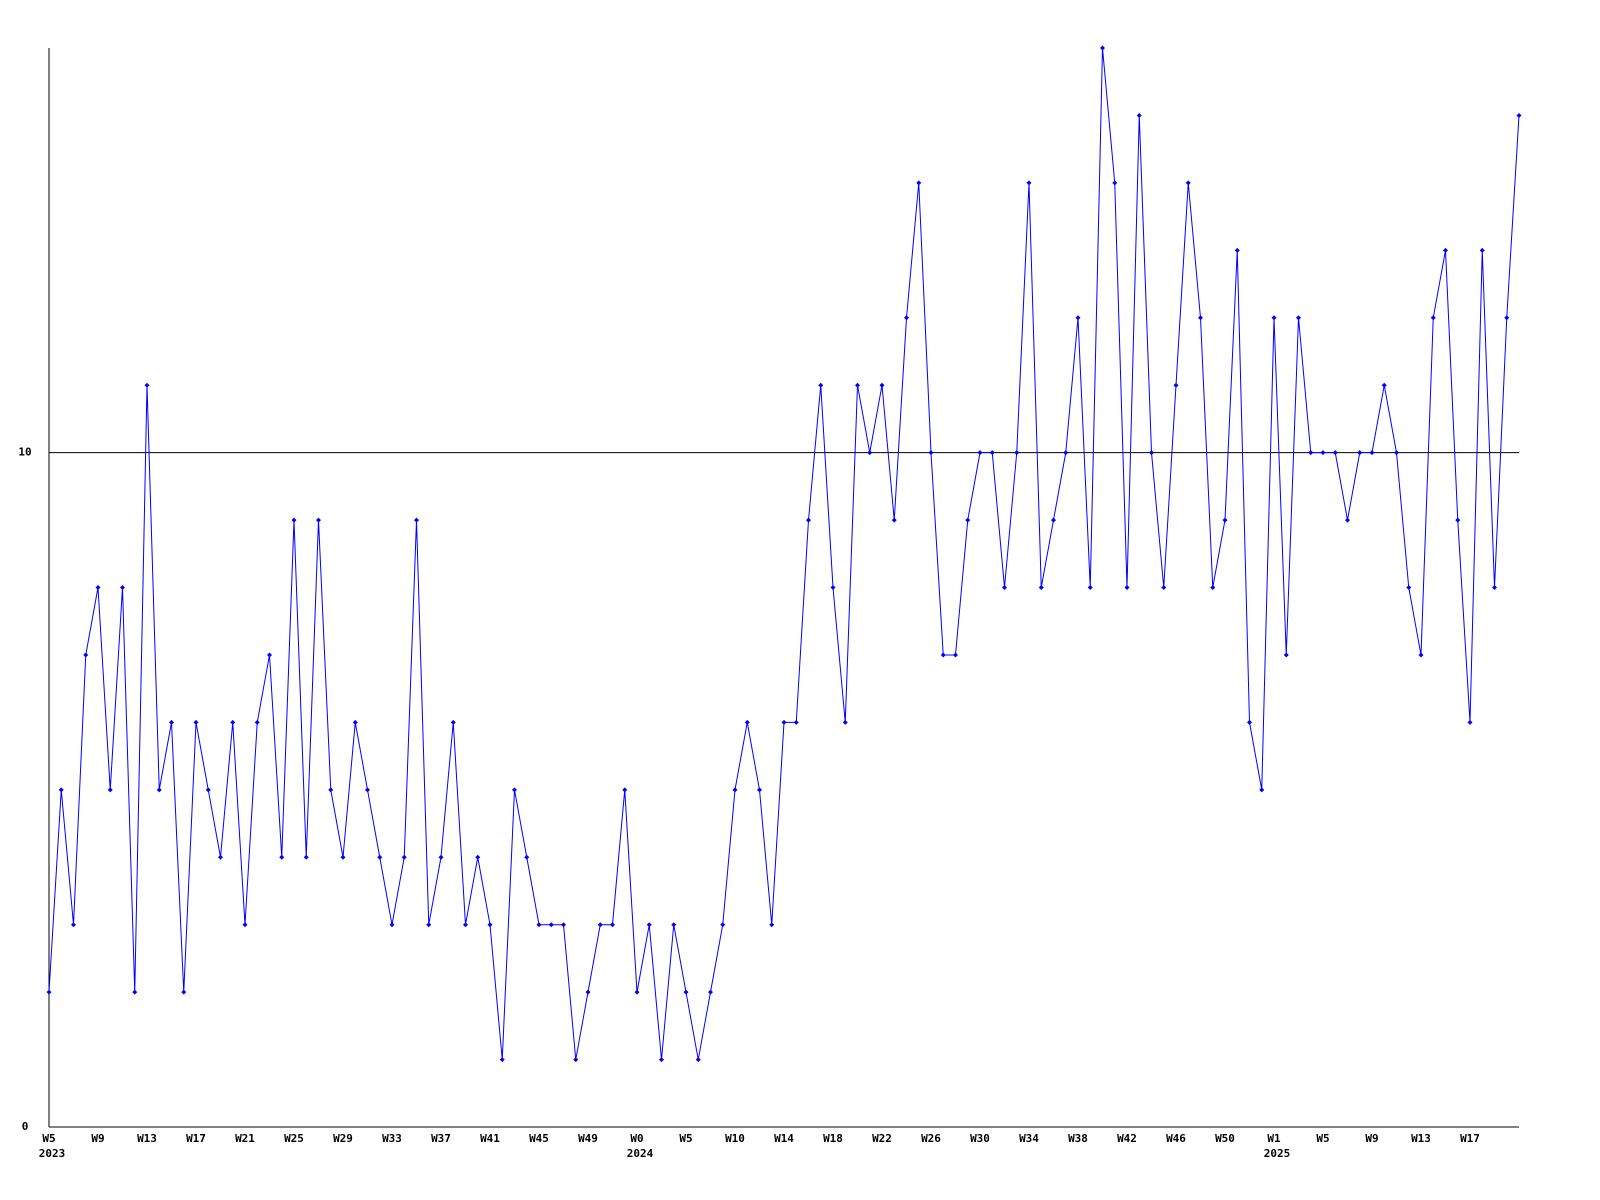 The height and width of the screenshot is (1200, 1600). I want to click on x-tick-label: W29, so click(343, 1138).